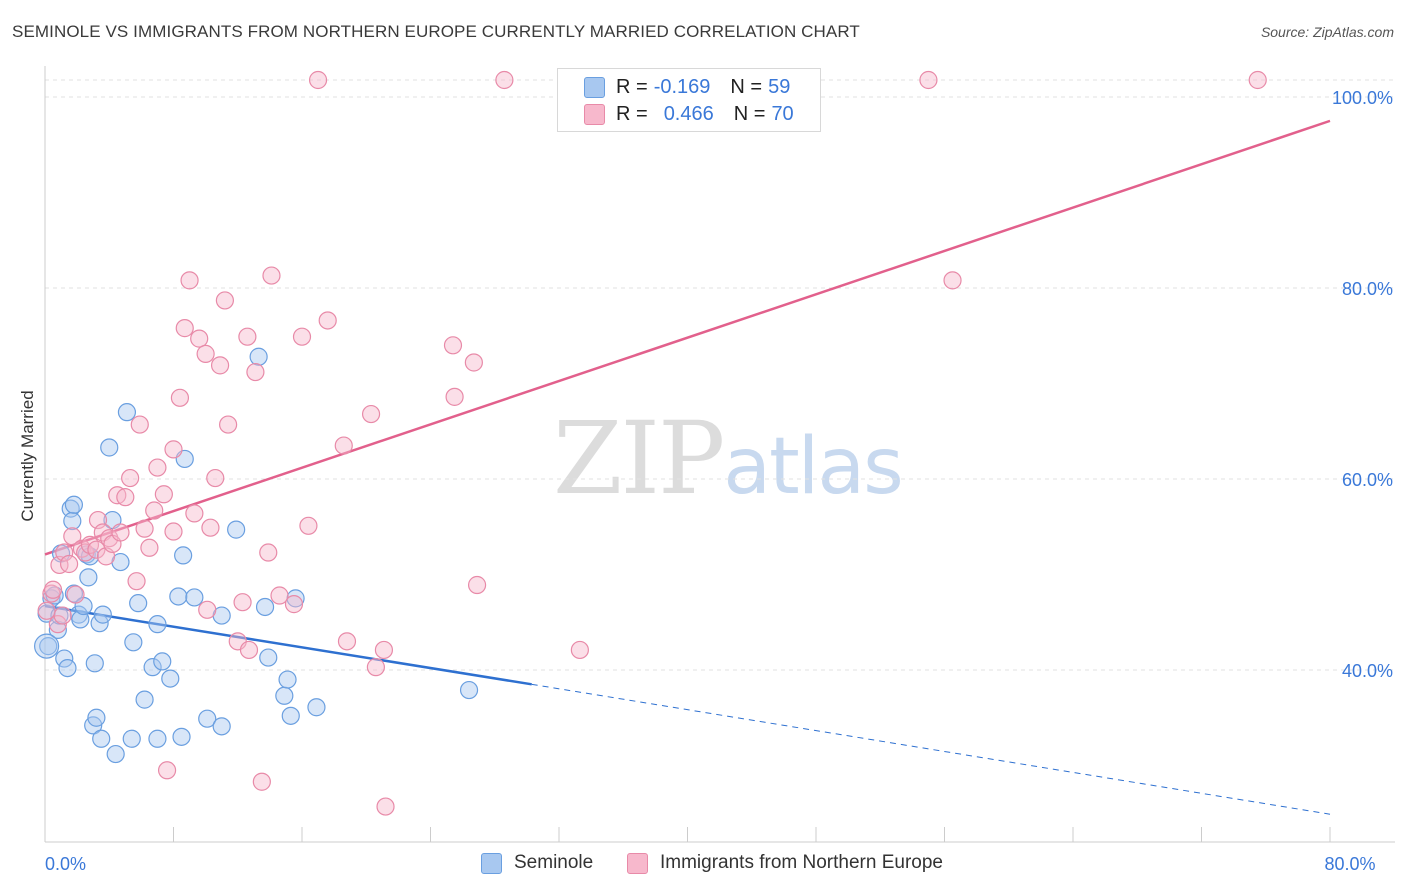 The image size is (1406, 892). What do you see at coordinates (632, 113) in the screenshot?
I see `r-label: R =` at bounding box center [632, 113].